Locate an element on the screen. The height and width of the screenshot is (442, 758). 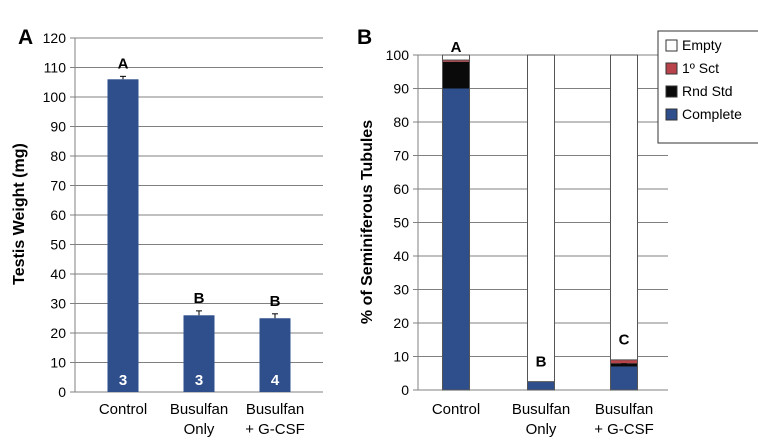
panel-b-y-tick-label: 50 is located at coordinates (401, 223).